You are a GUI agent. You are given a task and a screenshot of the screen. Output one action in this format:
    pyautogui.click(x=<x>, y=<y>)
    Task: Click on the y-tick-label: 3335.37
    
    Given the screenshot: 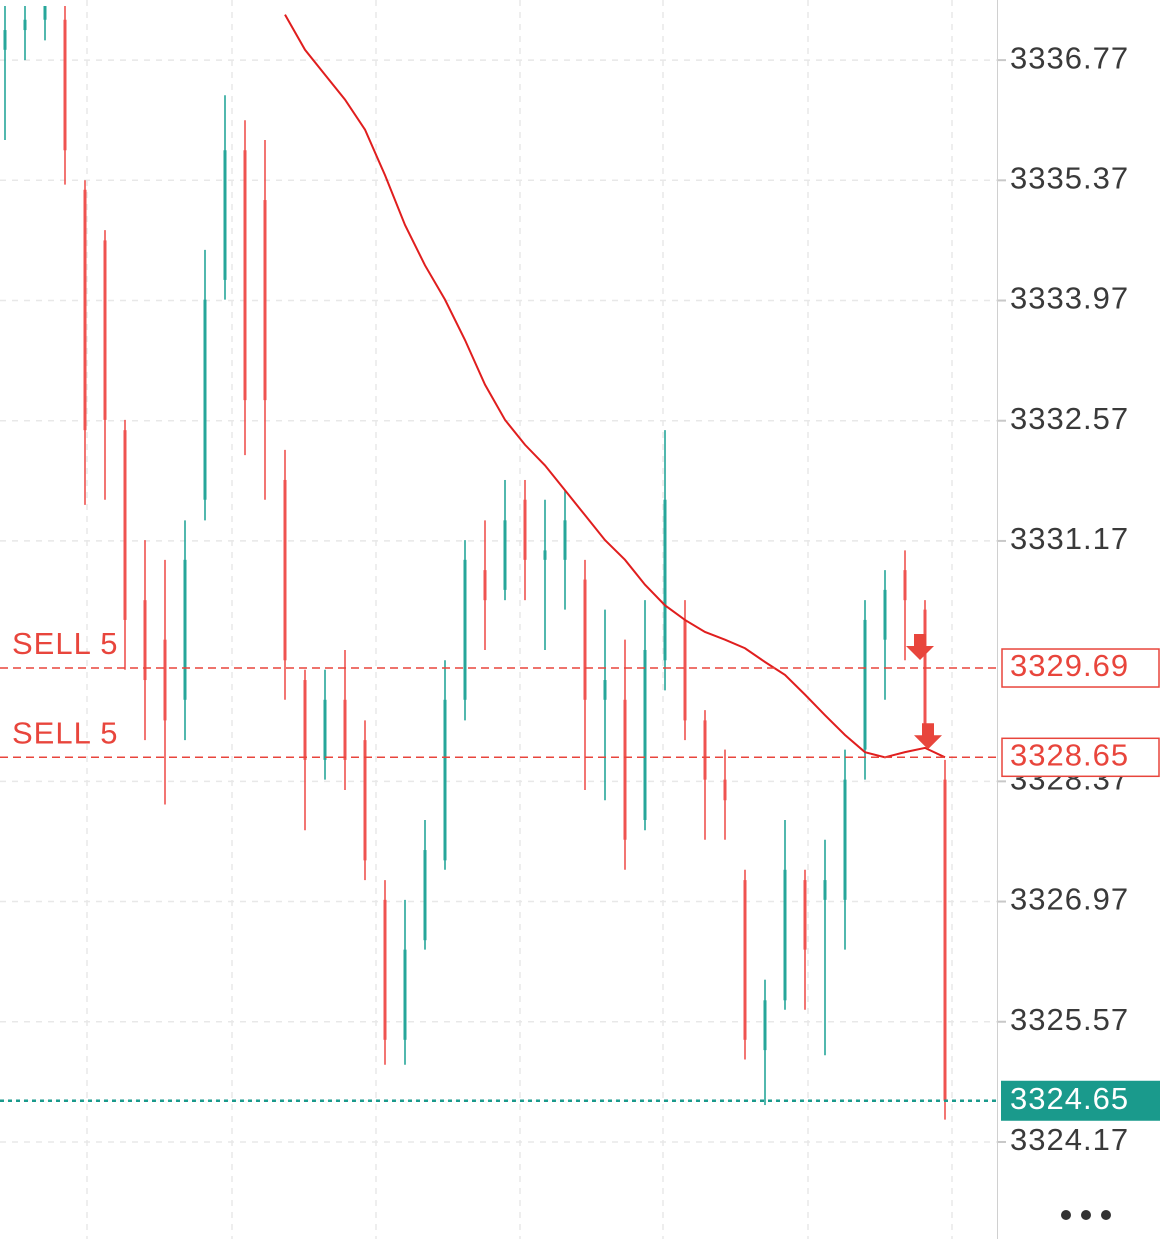 What is the action you would take?
    pyautogui.click(x=1069, y=177)
    